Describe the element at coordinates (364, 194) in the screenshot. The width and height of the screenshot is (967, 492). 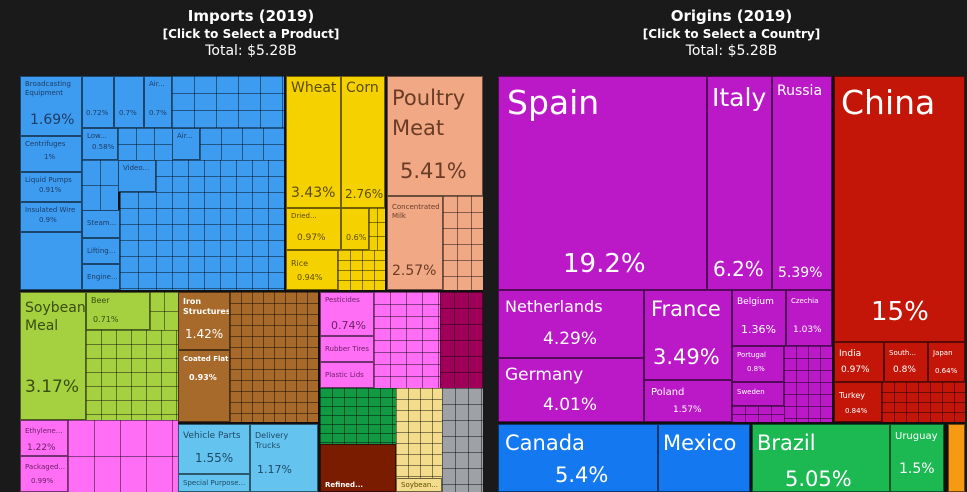
I see `value-corn: 2.76%` at that location.